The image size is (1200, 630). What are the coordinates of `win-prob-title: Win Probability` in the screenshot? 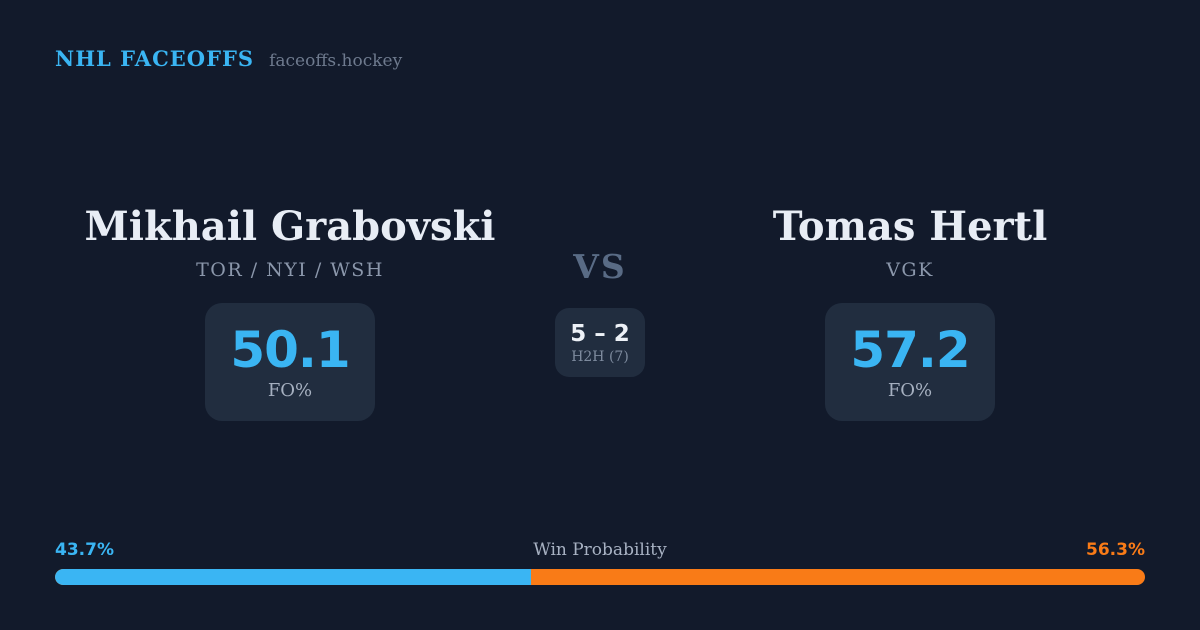 It's located at (600, 550).